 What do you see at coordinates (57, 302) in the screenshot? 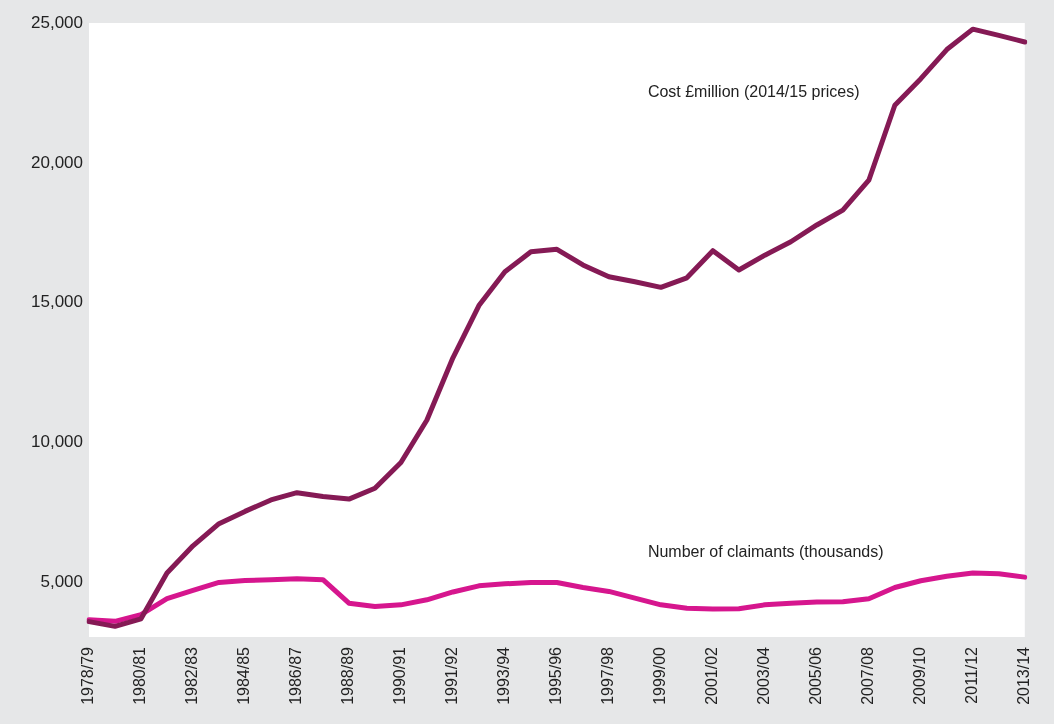
I see `y-tick-label: 15,000` at bounding box center [57, 302].